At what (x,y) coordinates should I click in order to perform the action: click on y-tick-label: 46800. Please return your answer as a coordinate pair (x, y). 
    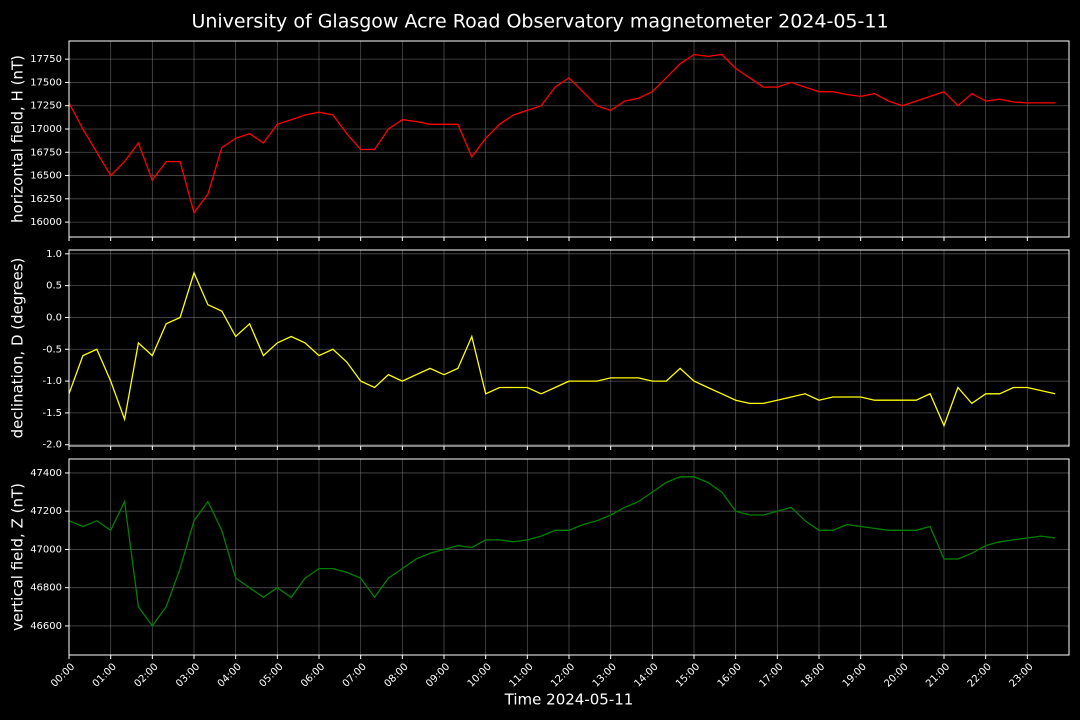
    Looking at the image, I should click on (46, 588).